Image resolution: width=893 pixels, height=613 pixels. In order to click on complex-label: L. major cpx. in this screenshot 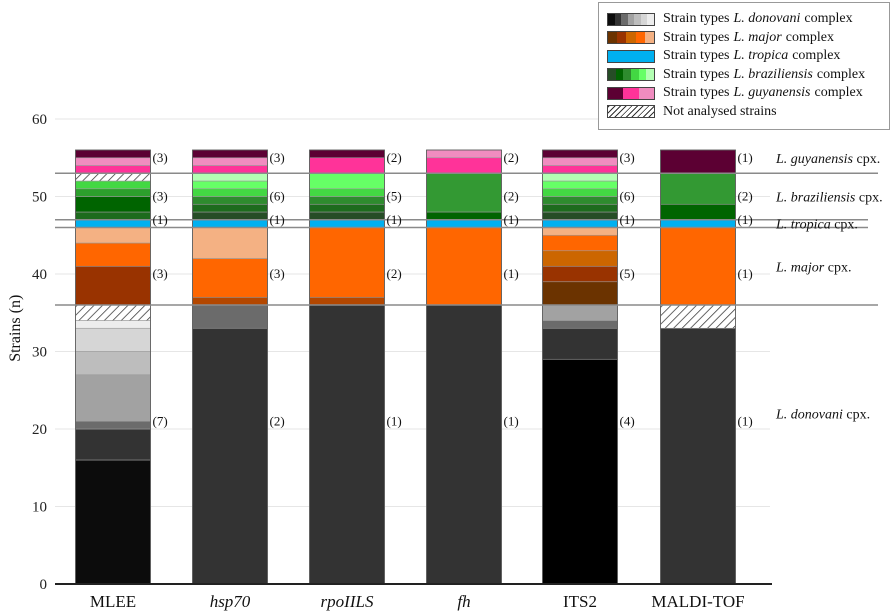, I will do `click(813, 267)`.